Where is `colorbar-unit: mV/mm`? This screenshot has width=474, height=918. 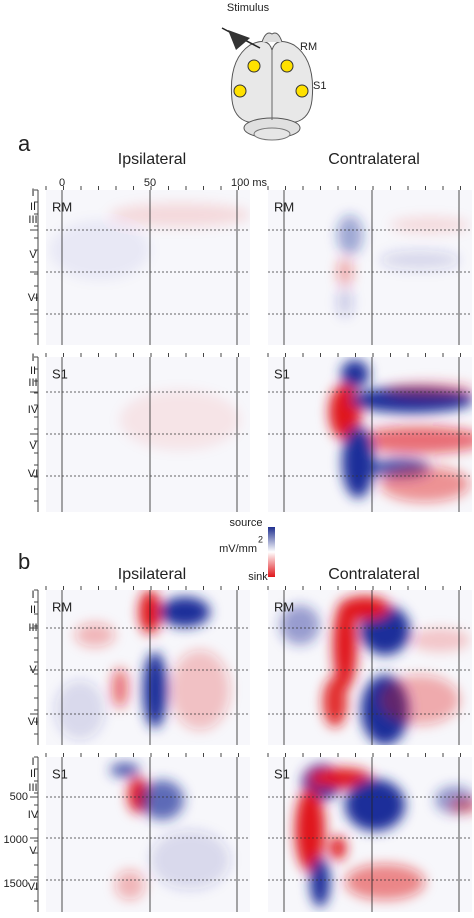 colorbar-unit: mV/mm is located at coordinates (238, 549).